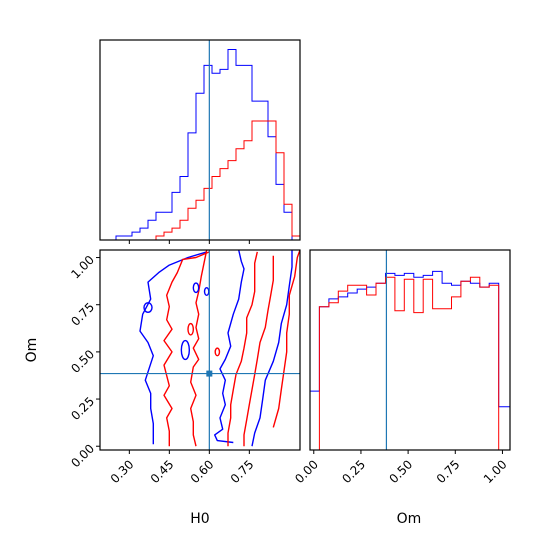 This screenshot has width=550, height=555. What do you see at coordinates (306, 471) in the screenshot?
I see `om-marginal-xtick-label: 0.00` at bounding box center [306, 471].